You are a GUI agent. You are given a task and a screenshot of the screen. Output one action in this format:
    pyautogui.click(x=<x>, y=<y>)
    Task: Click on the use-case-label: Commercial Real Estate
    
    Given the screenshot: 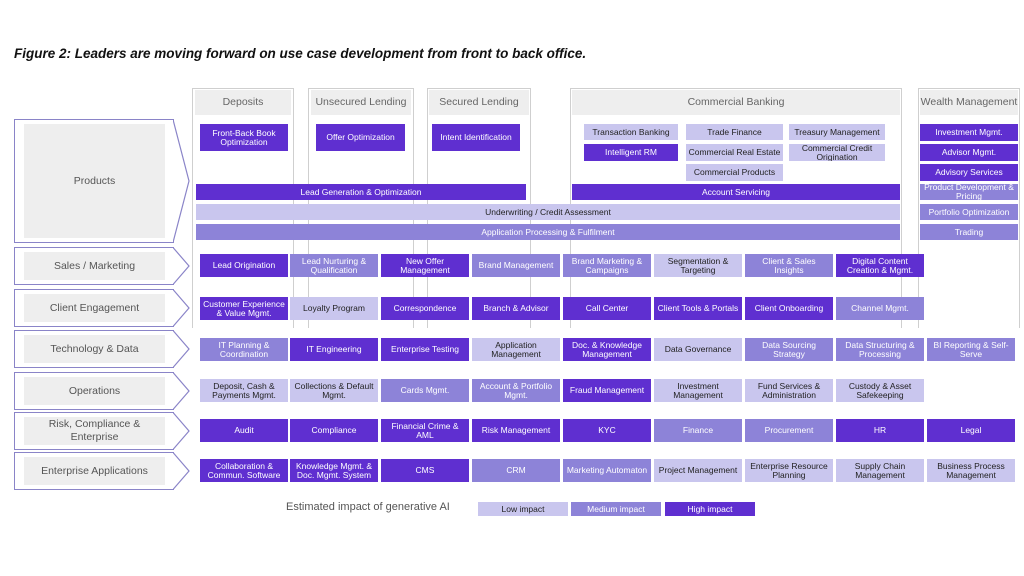 What is the action you would take?
    pyautogui.click(x=734, y=152)
    